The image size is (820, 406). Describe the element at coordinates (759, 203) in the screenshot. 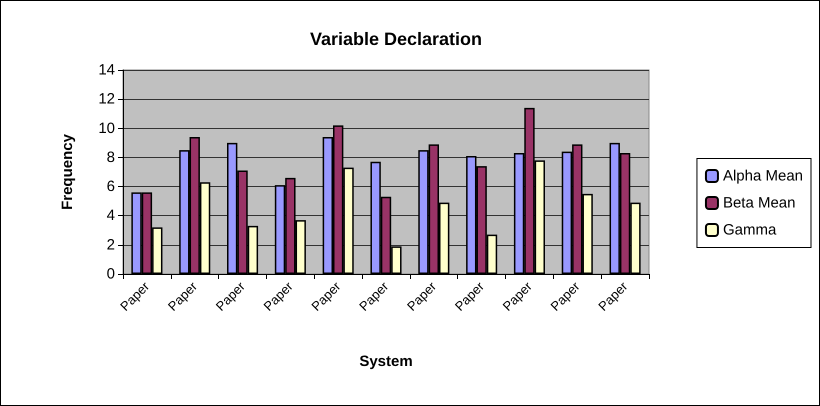

I see `legend-label: Beta Mean` at that location.